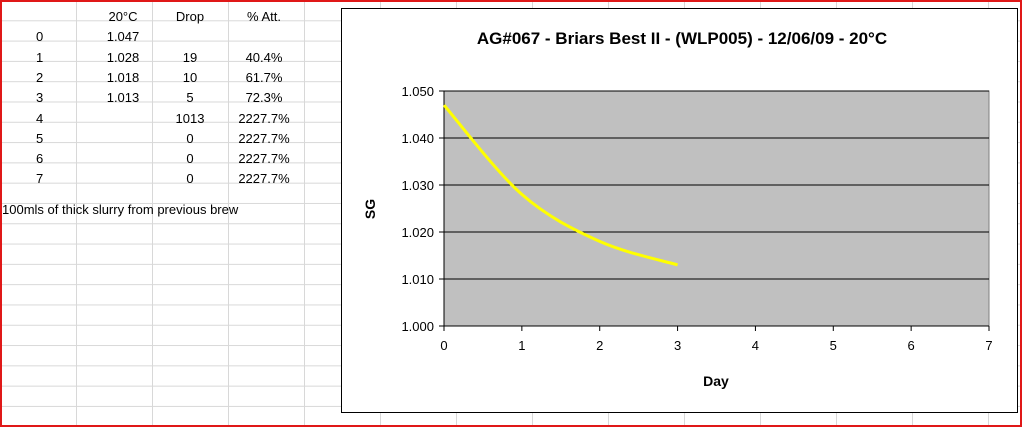 The image size is (1022, 427). What do you see at coordinates (40, 118) in the screenshot?
I see `table-cell: 4` at bounding box center [40, 118].